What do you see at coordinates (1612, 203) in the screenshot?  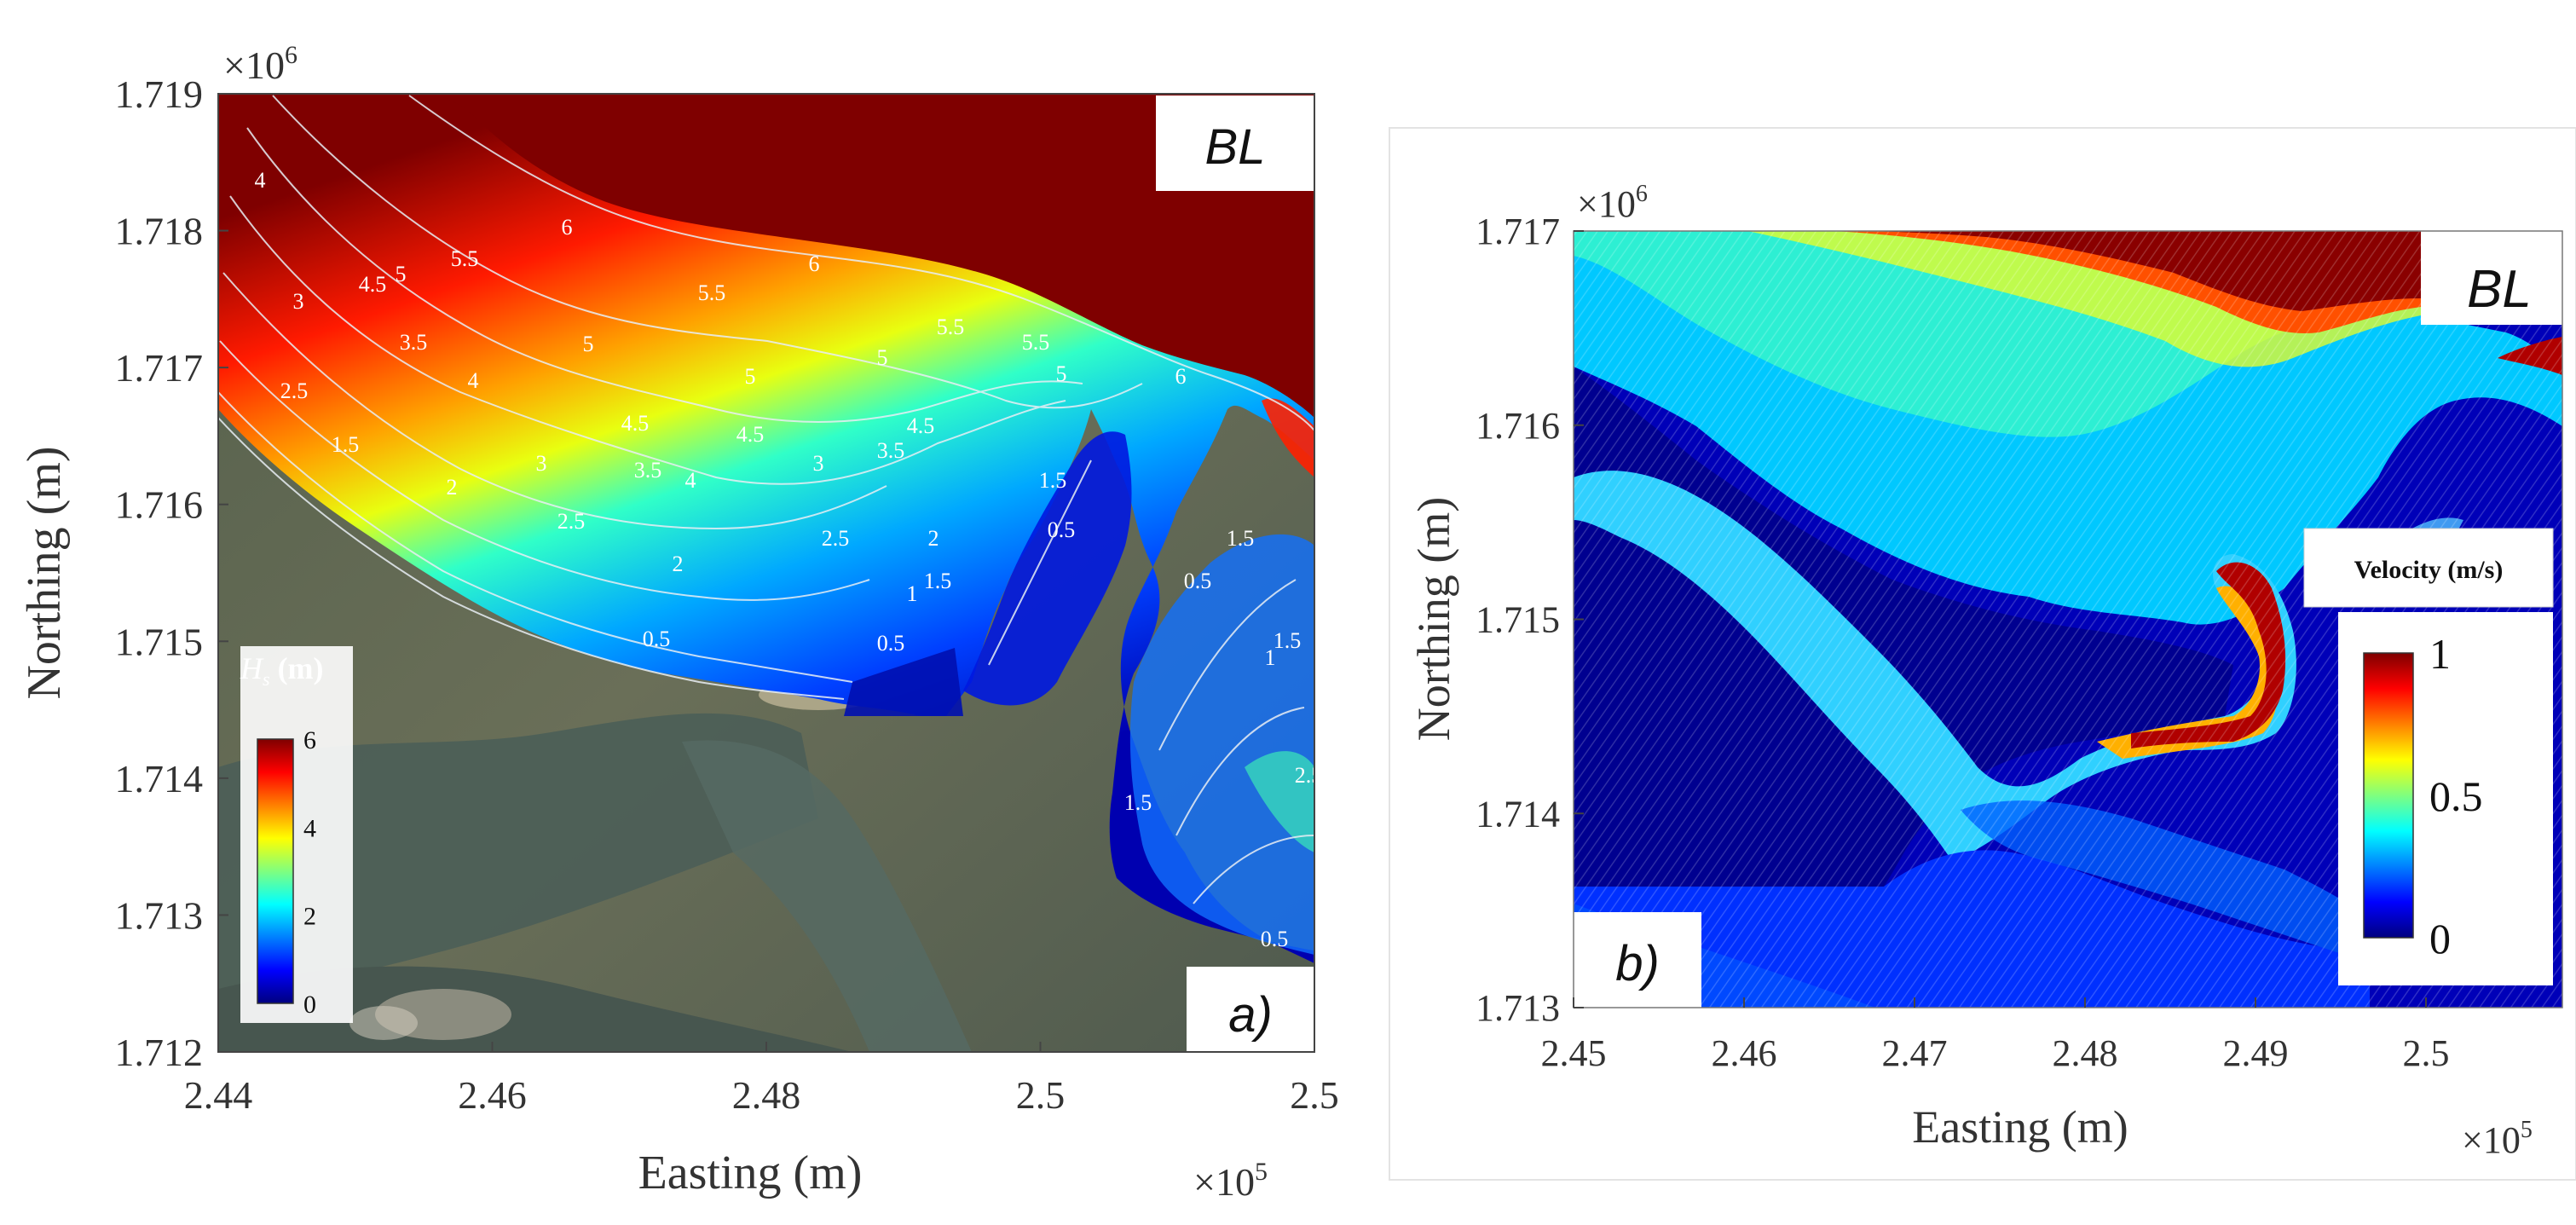 I see `y-multiplier-b: ×10⁶` at bounding box center [1612, 203].